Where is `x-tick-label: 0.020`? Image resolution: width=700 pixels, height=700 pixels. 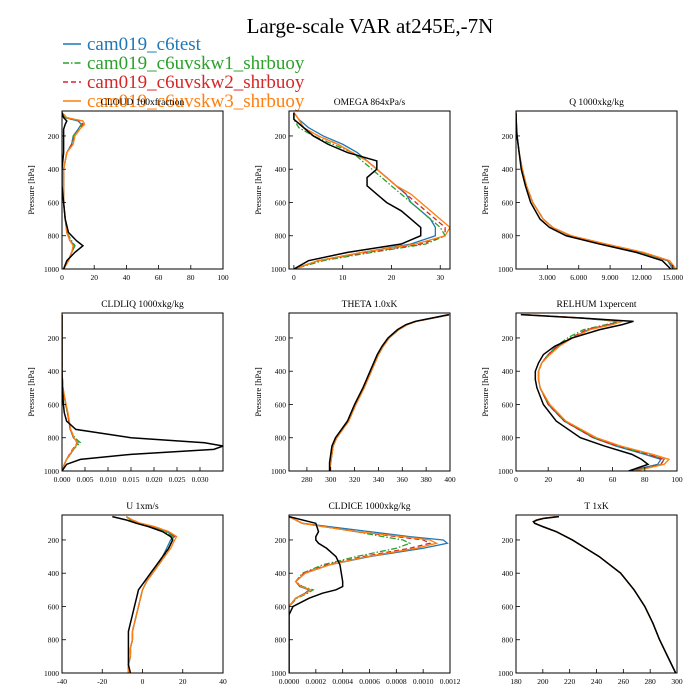
x-tick-label: 0.020 is located at coordinates (154, 479).